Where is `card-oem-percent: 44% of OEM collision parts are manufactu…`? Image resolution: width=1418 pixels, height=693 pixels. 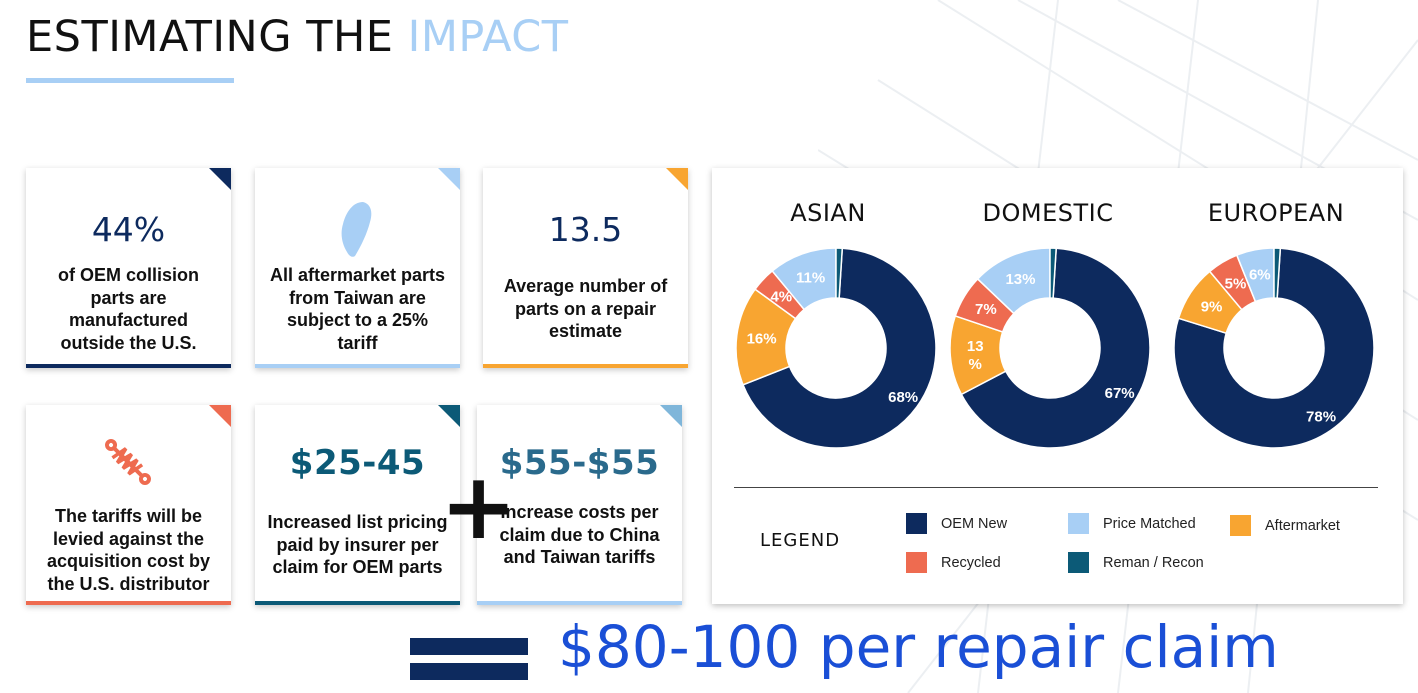 card-oem-percent: 44% of OEM collision parts are manufactu… is located at coordinates (128, 268).